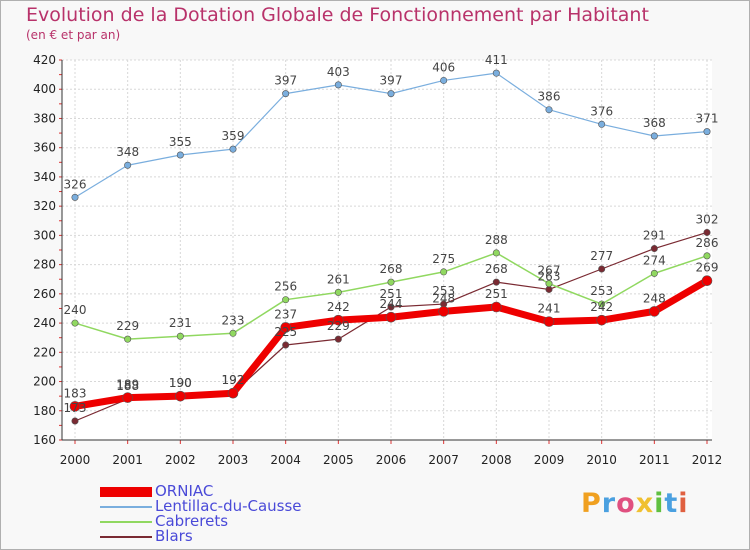  I want to click on data-label-blars: 173, so click(75, 408).